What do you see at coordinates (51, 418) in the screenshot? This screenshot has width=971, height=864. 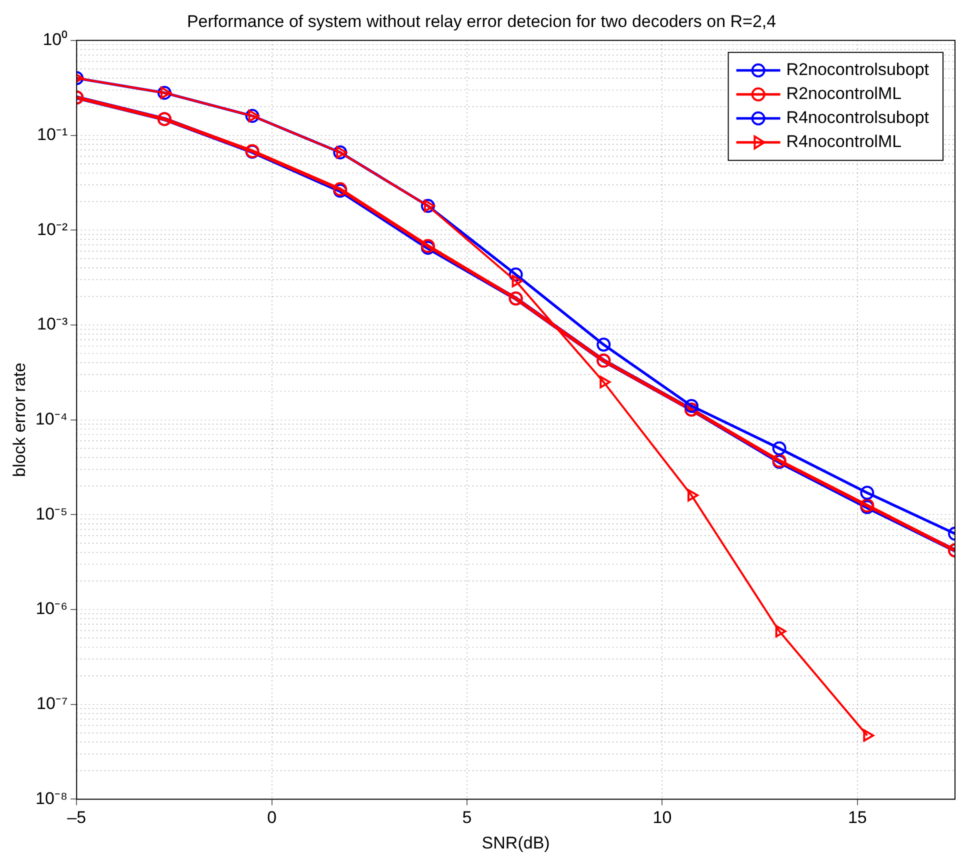 I see `y-tick-label: 10⁻⁴` at bounding box center [51, 418].